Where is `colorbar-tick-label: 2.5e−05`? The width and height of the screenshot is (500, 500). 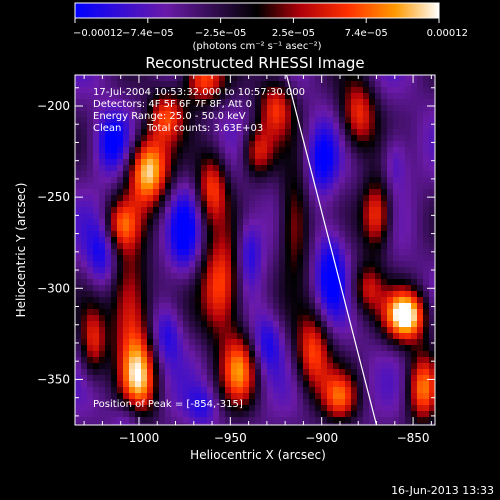 colorbar-tick-label: 2.5e−05 is located at coordinates (293, 33).